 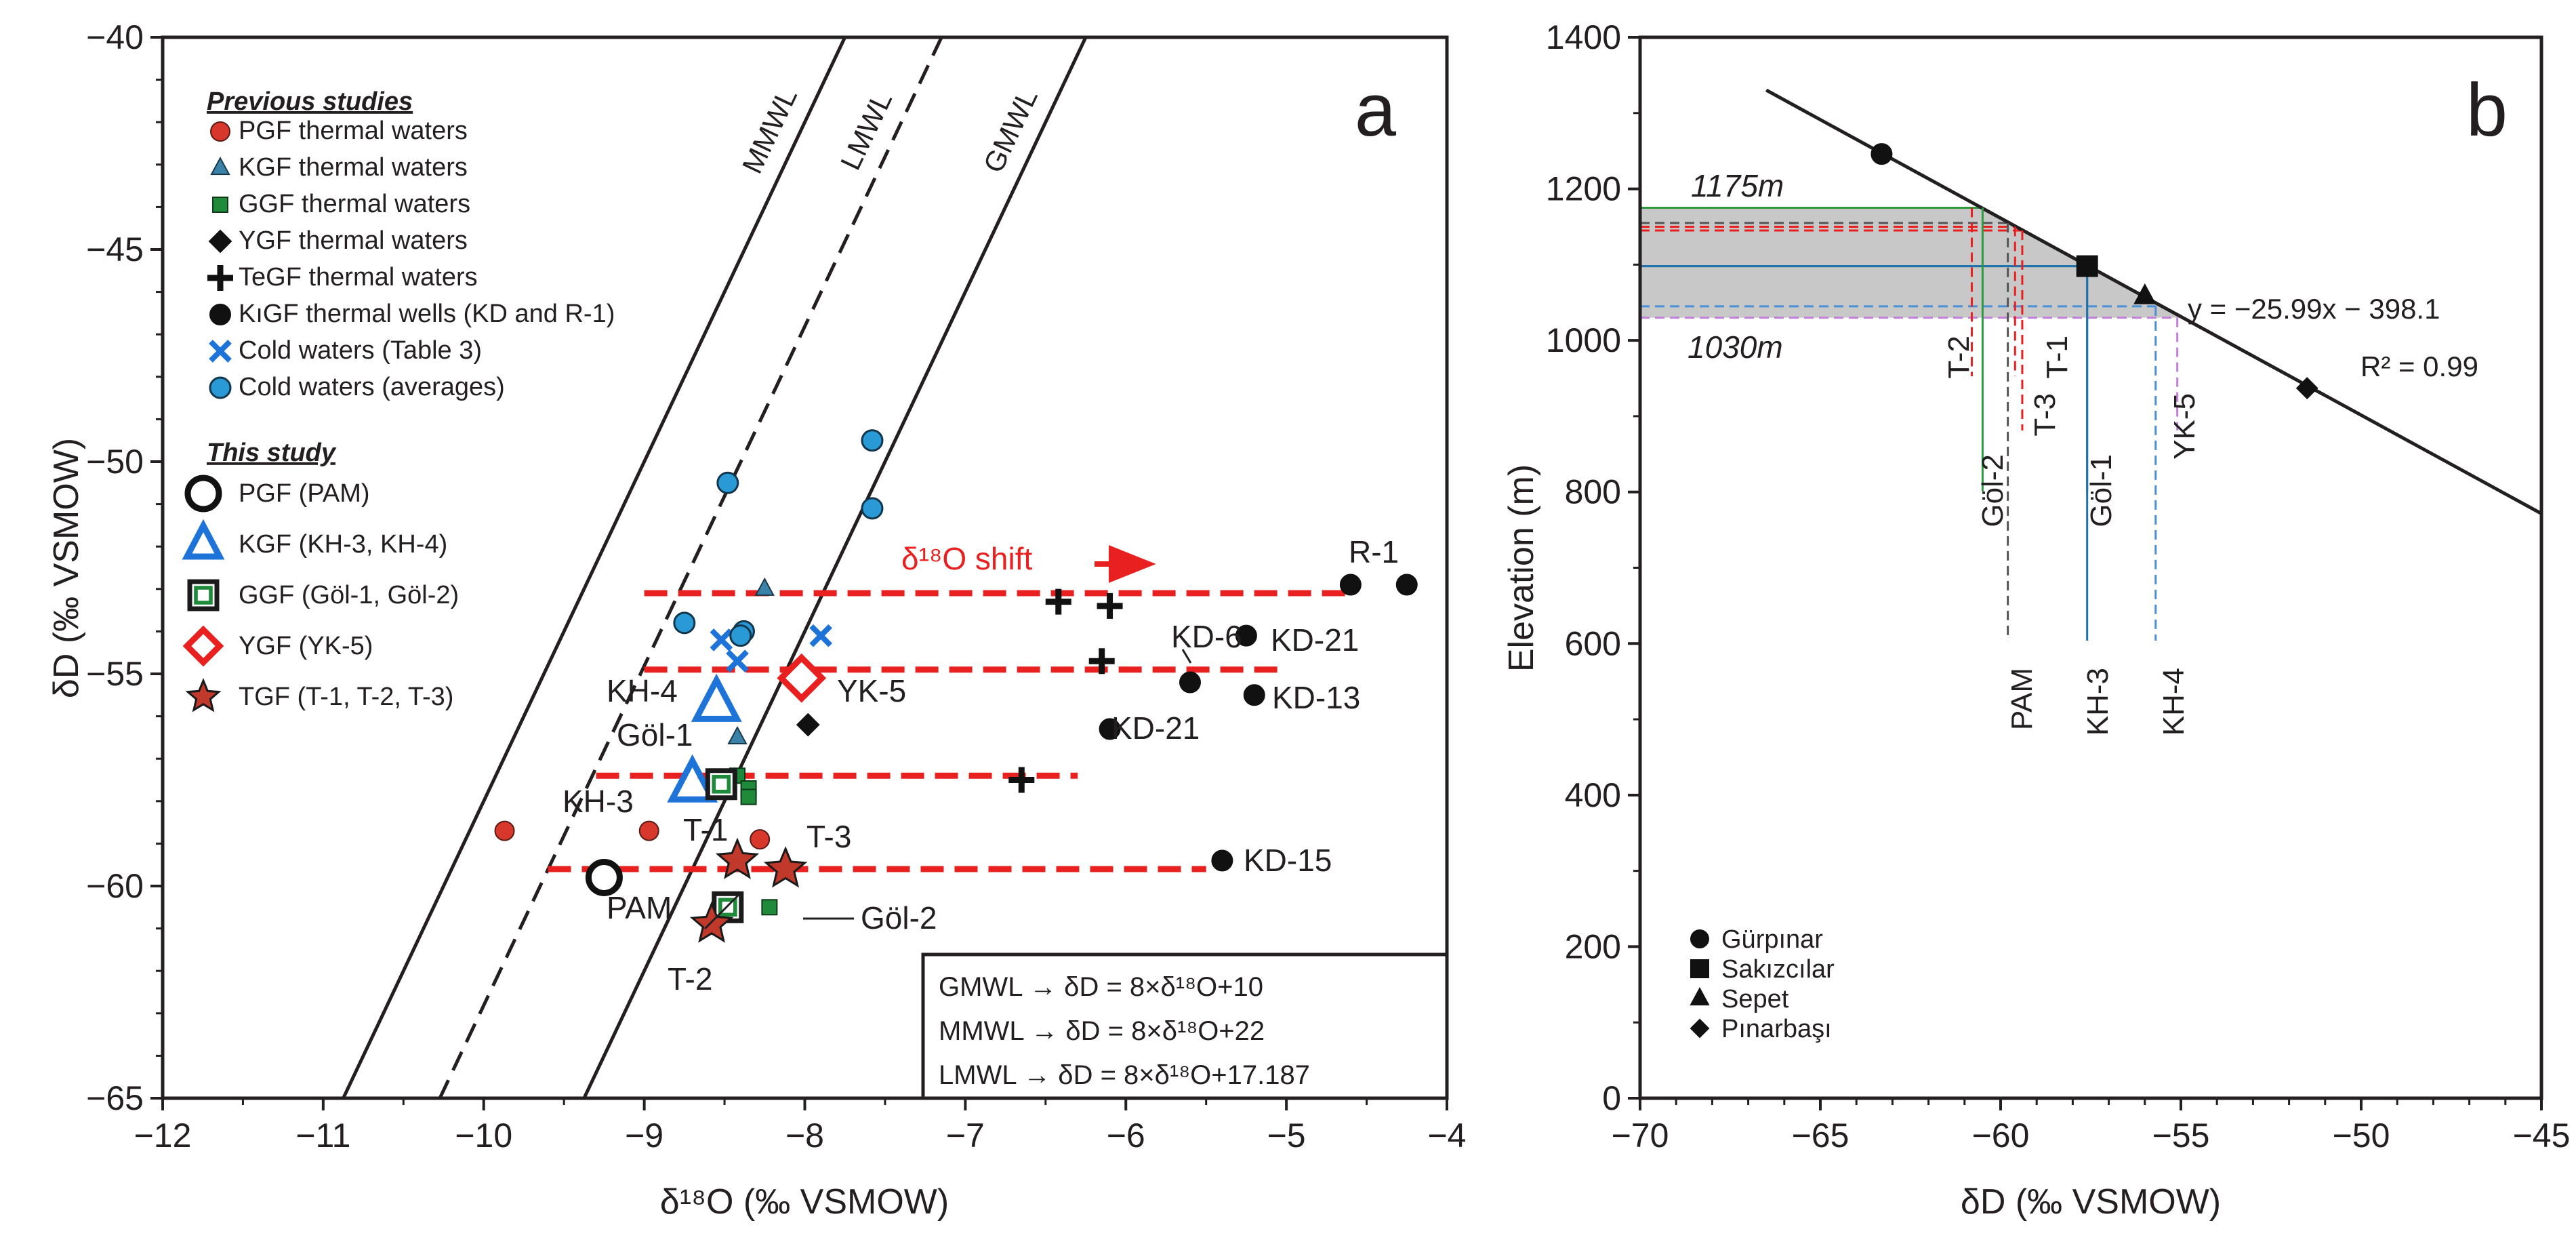 What do you see at coordinates (1521, 568) in the screenshot?
I see `b-y-axis-label: Elevation (m)` at bounding box center [1521, 568].